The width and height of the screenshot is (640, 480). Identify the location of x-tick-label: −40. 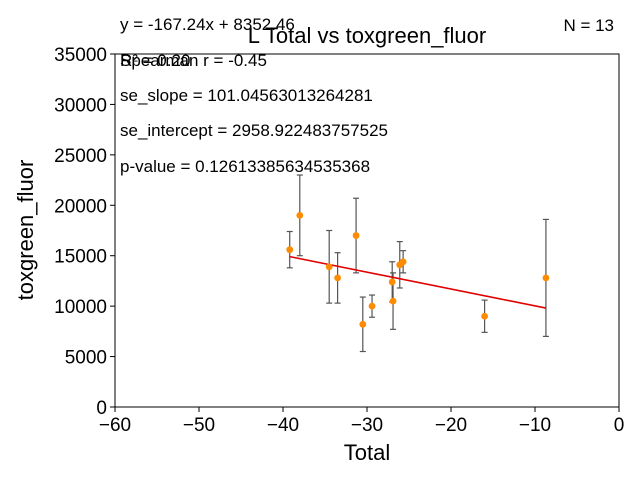
(283, 425).